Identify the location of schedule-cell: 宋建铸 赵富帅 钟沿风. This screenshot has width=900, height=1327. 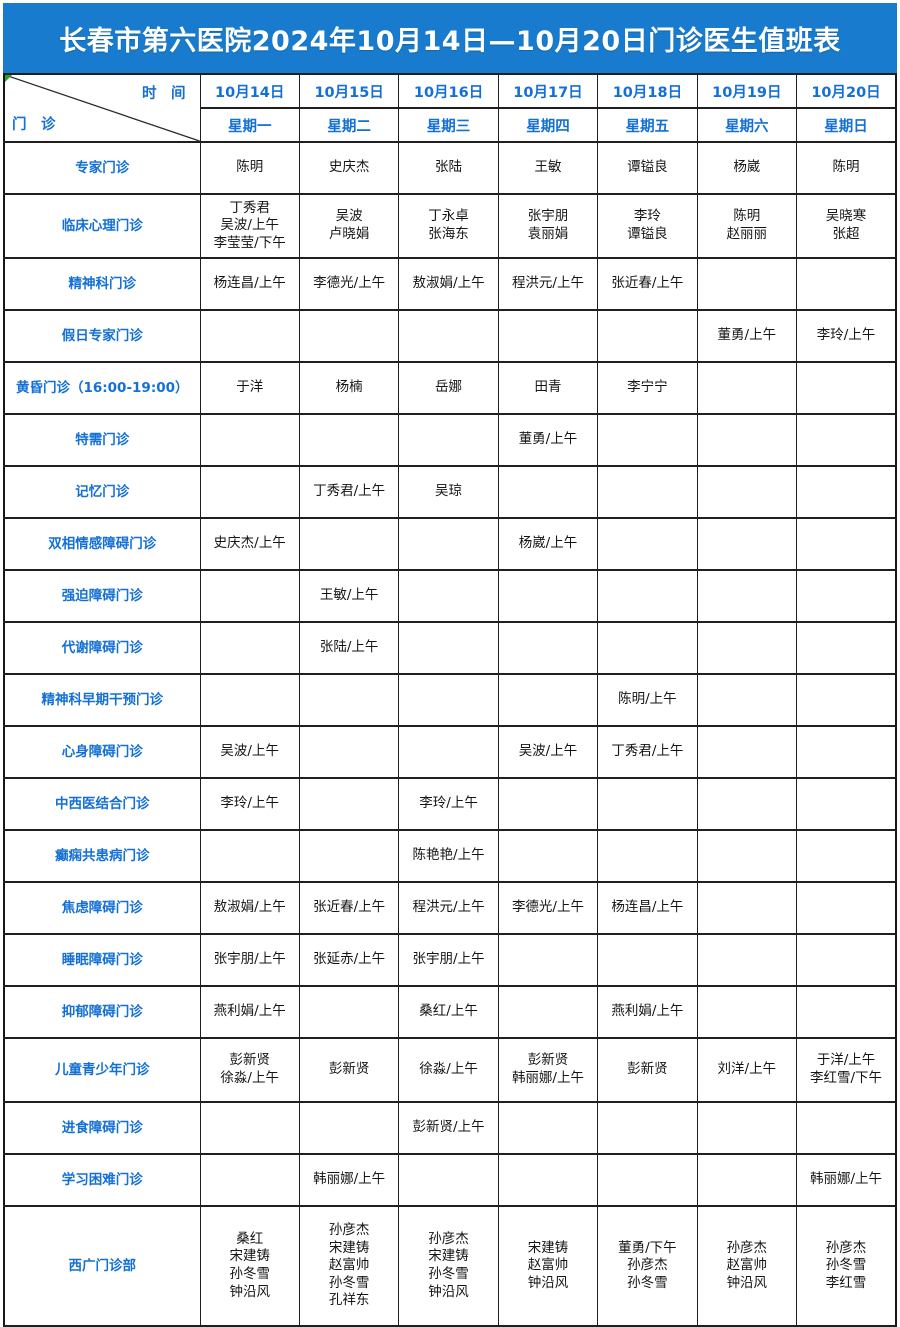
(548, 1266).